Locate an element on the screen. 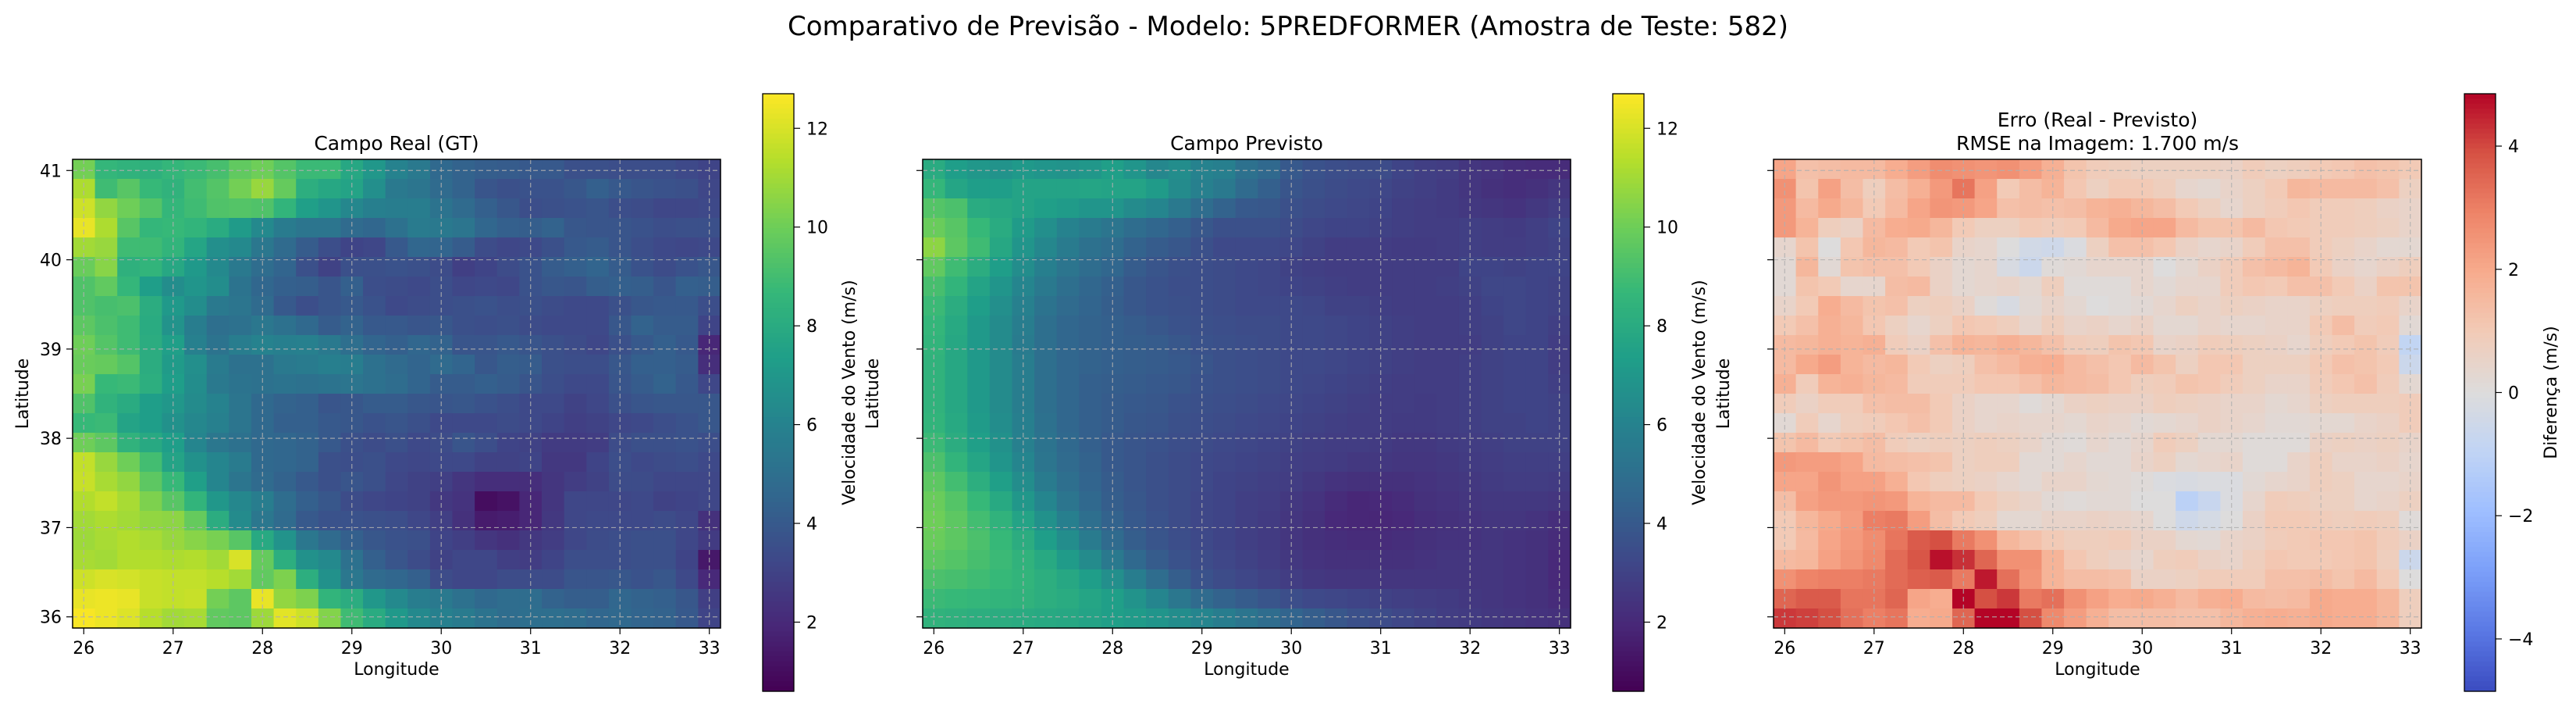 This screenshot has width=2576, height=703. x-tick-label: 28 is located at coordinates (262, 648).